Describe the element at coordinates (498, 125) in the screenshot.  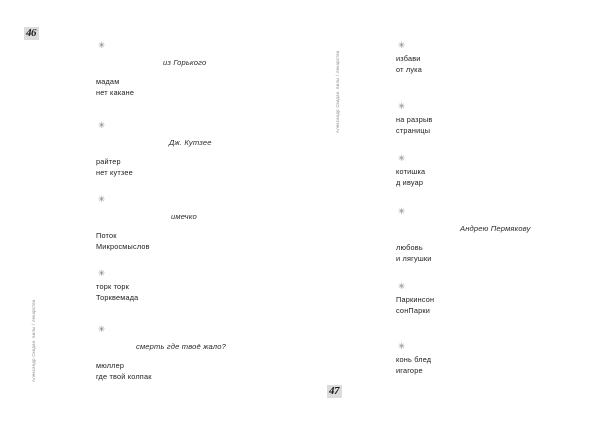
I see `stanza-body: на разрыв страницы` at that location.